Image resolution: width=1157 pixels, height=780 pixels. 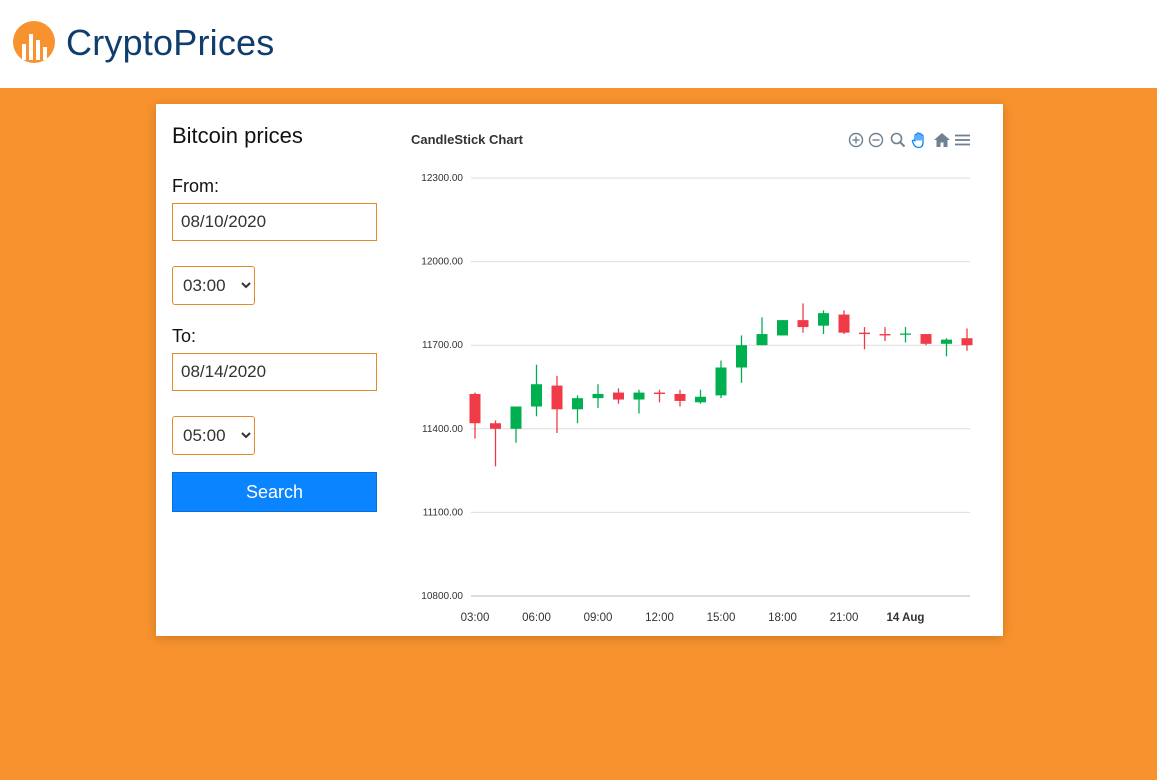 I want to click on y-tick-label: 11400.00, so click(x=442, y=429).